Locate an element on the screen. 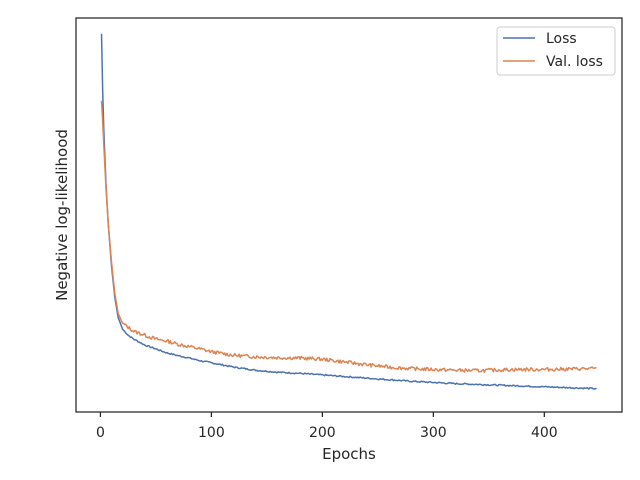 The height and width of the screenshot is (480, 640). x-tick-label: 400 is located at coordinates (544, 433).